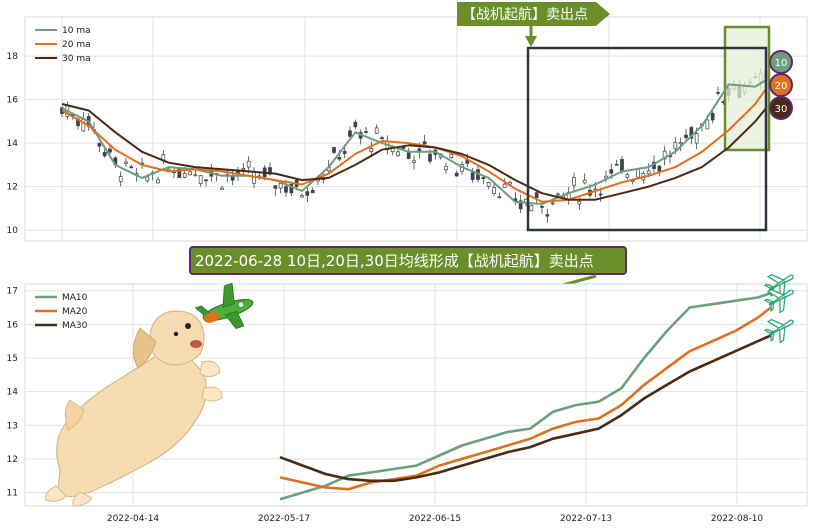 The width and height of the screenshot is (813, 530). What do you see at coordinates (75, 326) in the screenshot?
I see `legend-label-ma30: MA30` at bounding box center [75, 326].